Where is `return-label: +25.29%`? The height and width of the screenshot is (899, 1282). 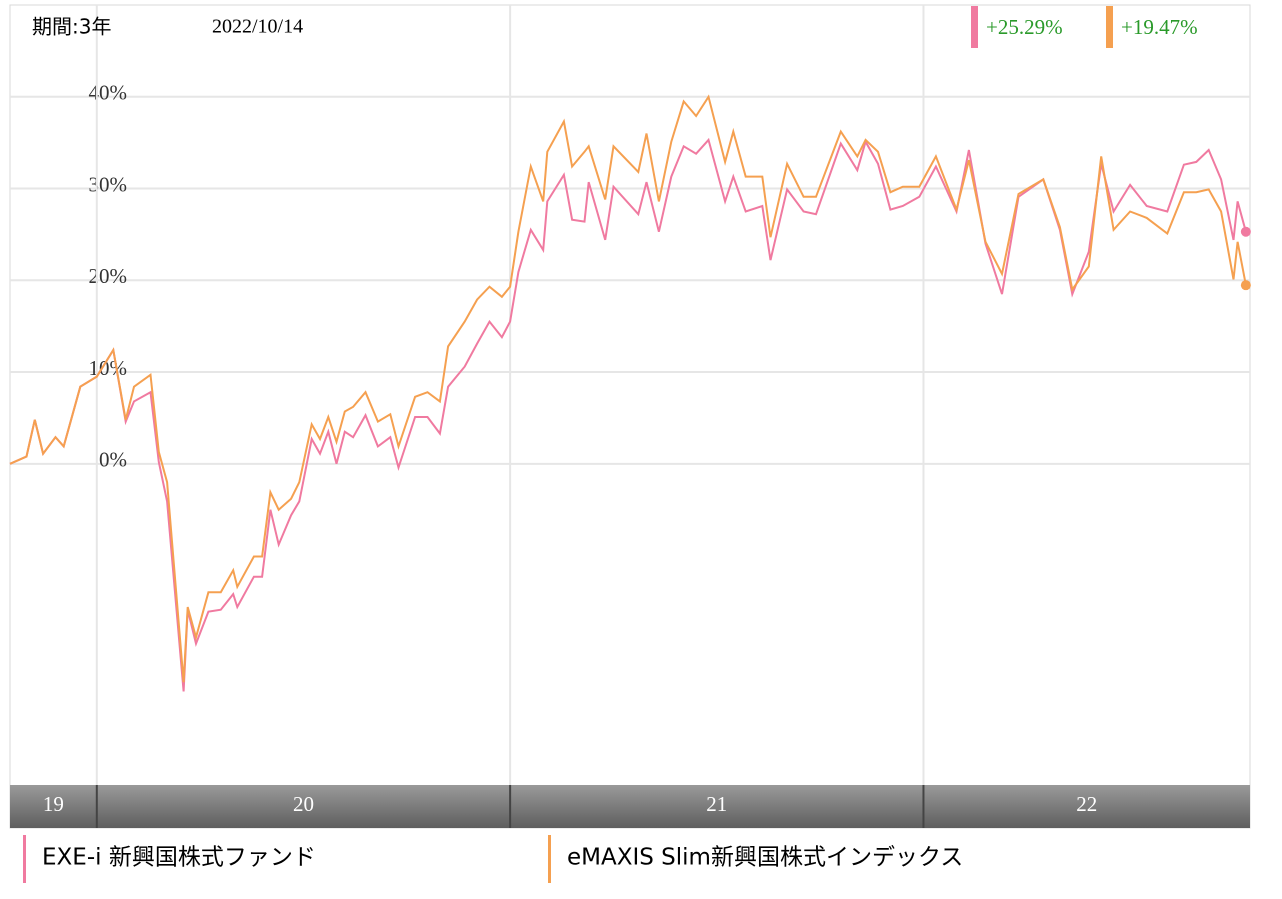
return-label: +25.29% is located at coordinates (1024, 27).